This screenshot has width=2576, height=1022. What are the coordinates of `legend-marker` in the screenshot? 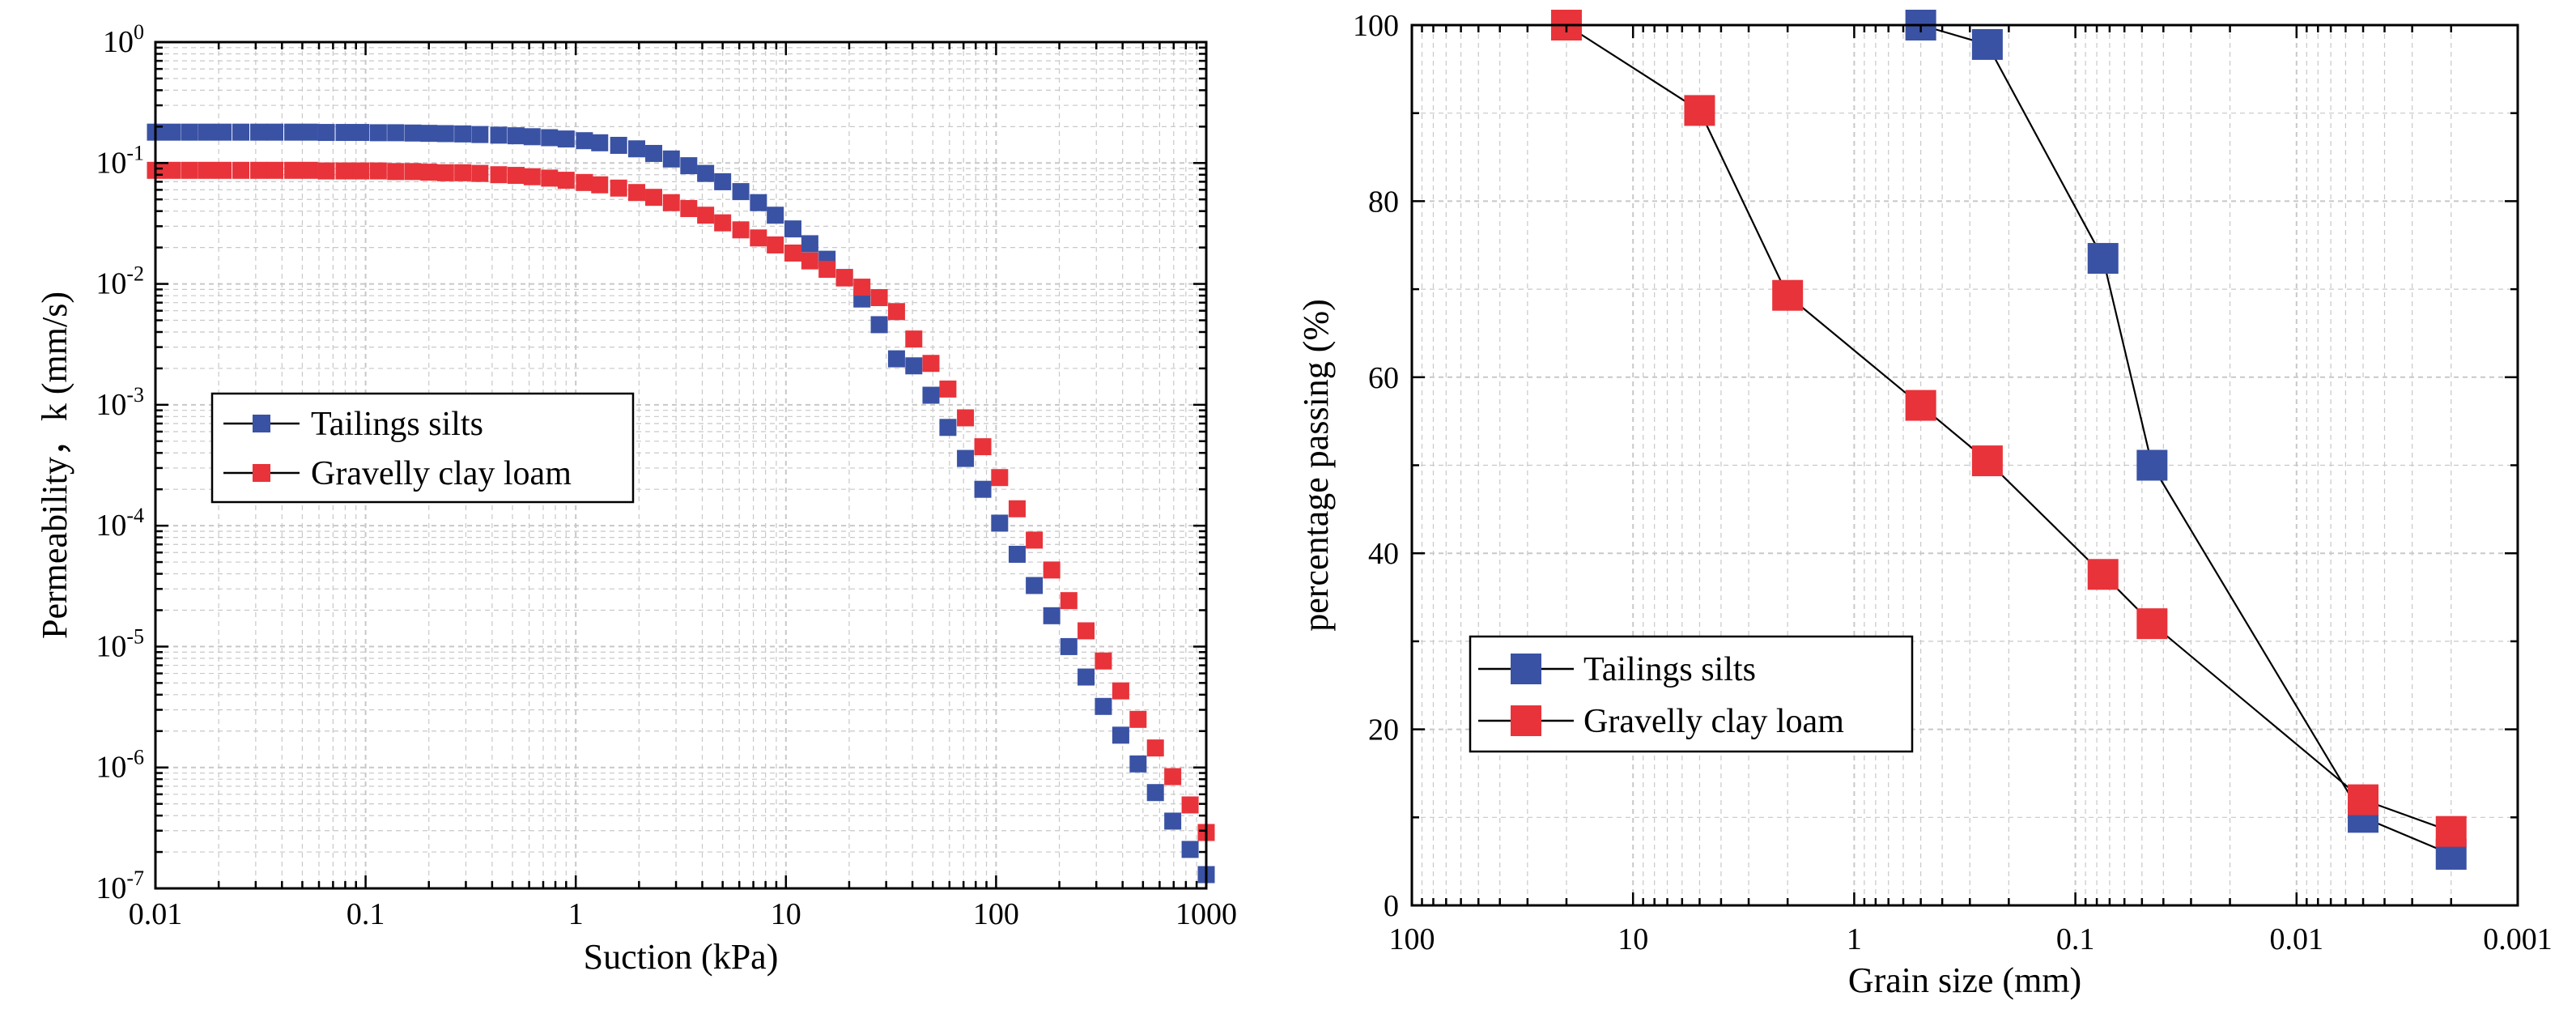 It's located at (261, 423).